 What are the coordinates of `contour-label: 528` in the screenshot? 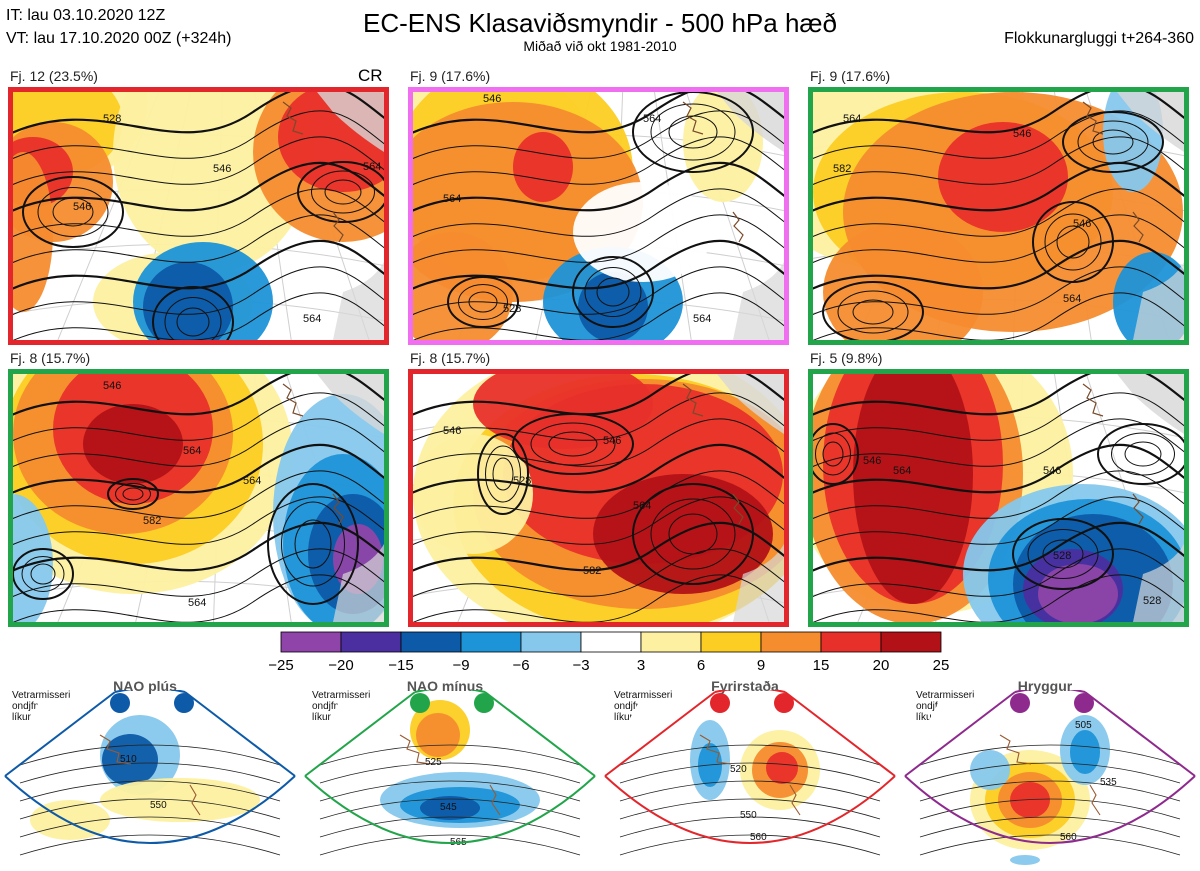 It's located at (112, 119).